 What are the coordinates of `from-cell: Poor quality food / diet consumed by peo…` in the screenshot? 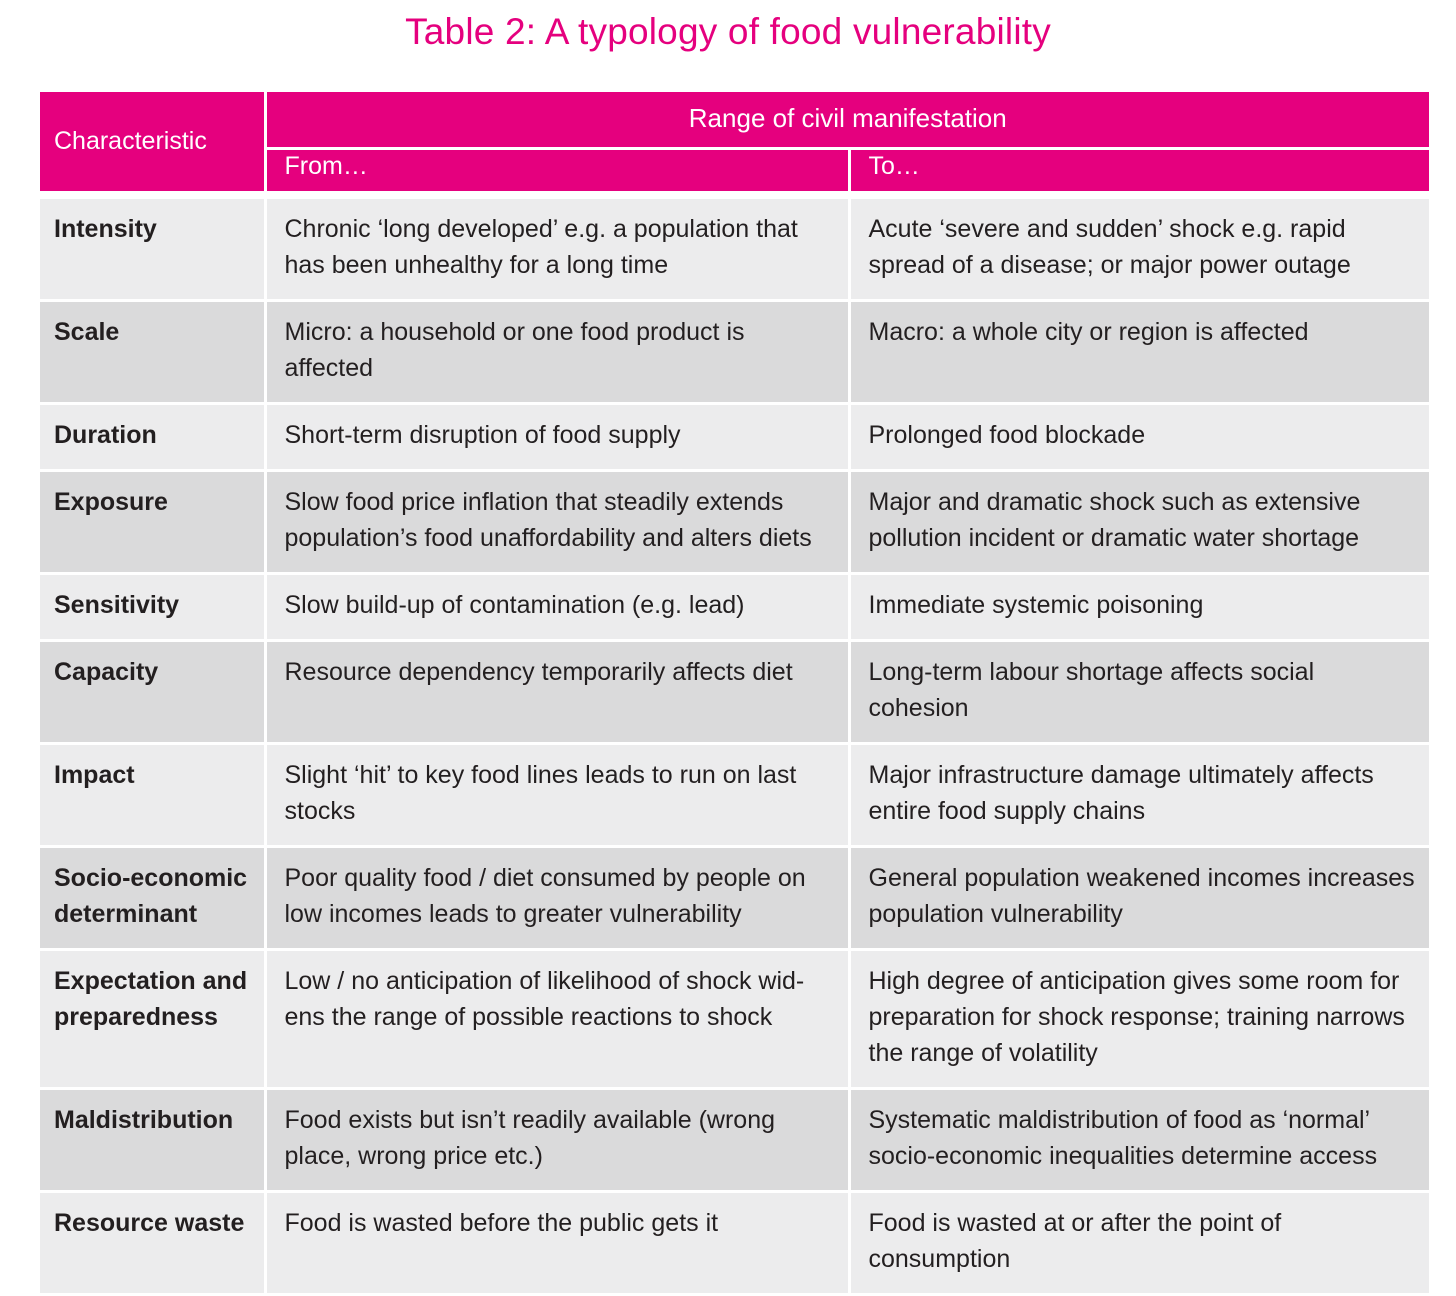 It's located at (558, 898).